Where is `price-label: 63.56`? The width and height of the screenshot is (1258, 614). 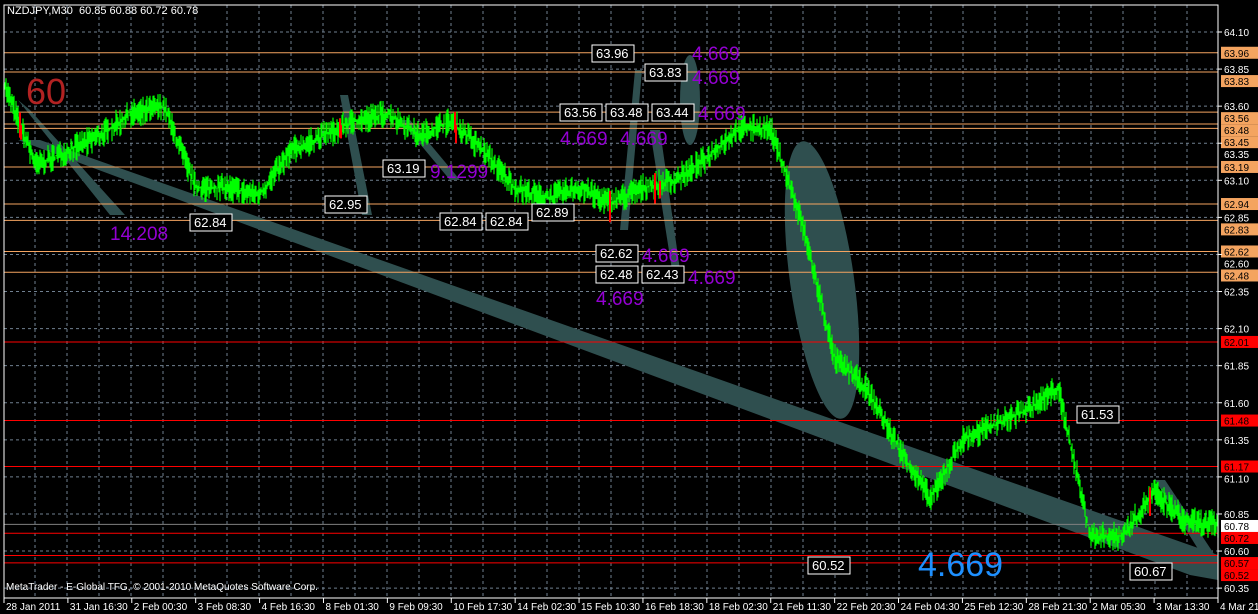 price-label: 63.56 is located at coordinates (580, 112).